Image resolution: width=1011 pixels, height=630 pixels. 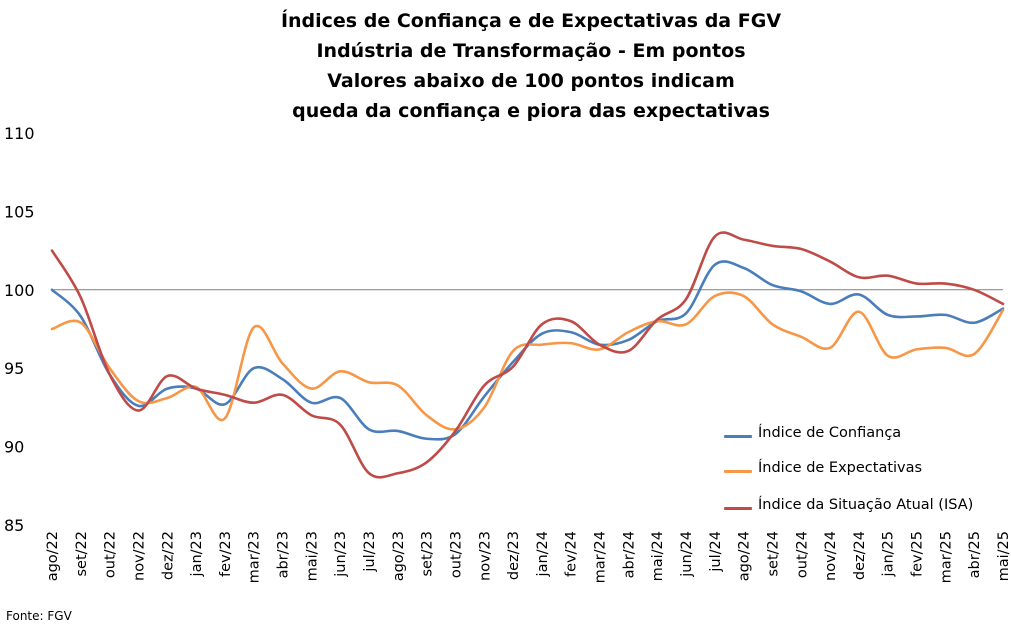 What do you see at coordinates (14, 447) in the screenshot?
I see `y-tick-label: 90` at bounding box center [14, 447].